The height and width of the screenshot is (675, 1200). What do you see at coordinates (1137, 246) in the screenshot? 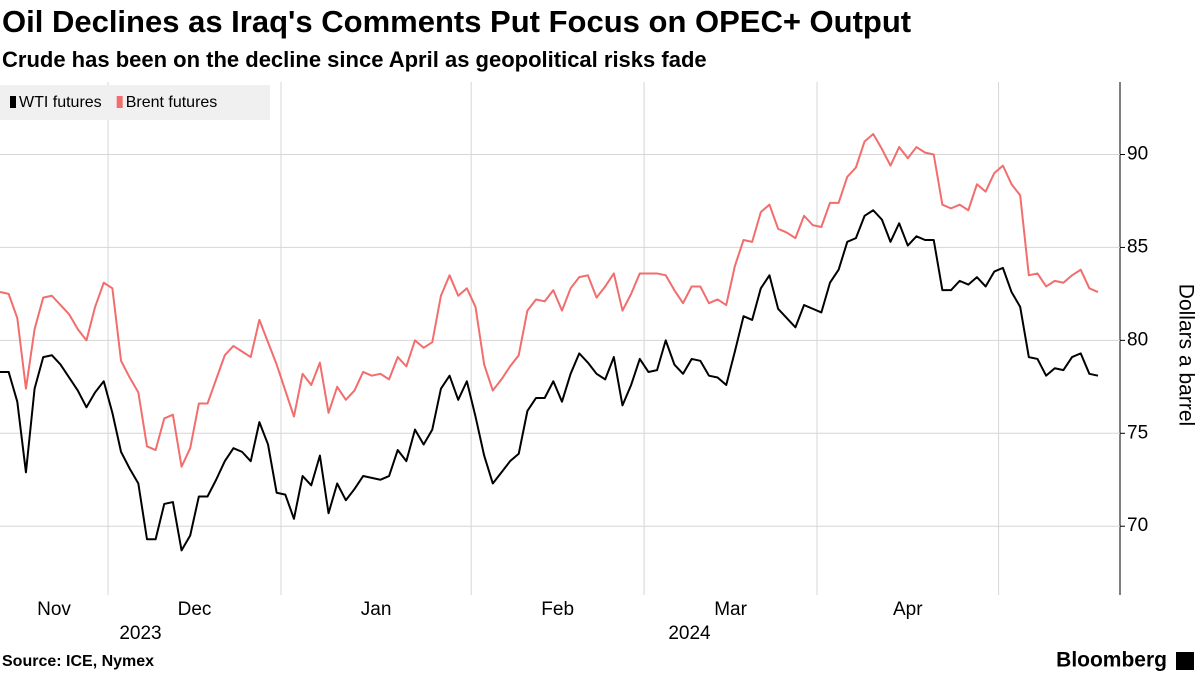
I see `y-tick-label: 85` at bounding box center [1137, 246].